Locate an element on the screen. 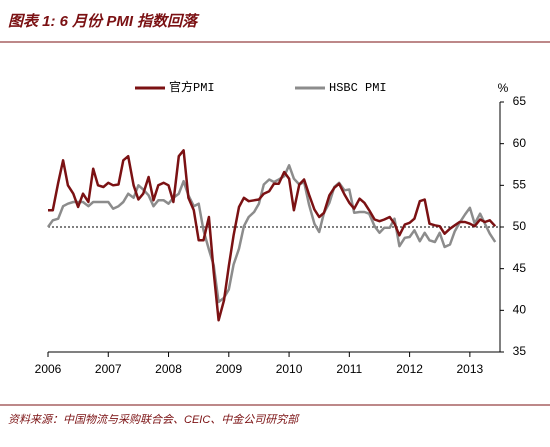  y-tick-label: 35 is located at coordinates (520, 351).